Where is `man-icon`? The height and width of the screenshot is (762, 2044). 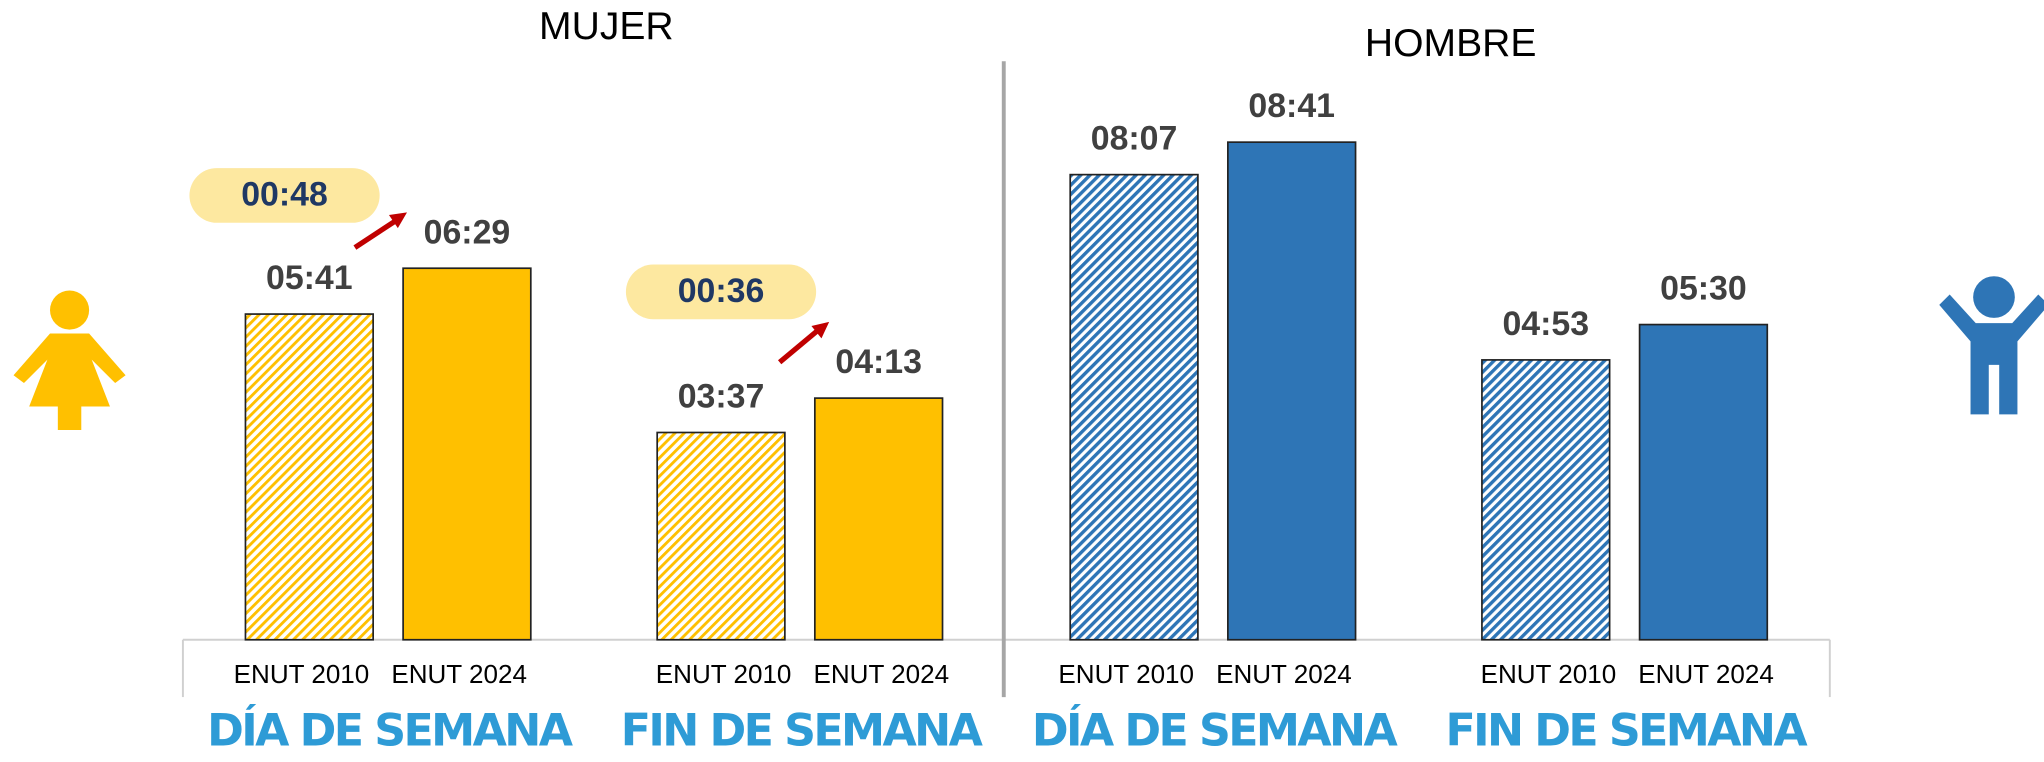
man-icon is located at coordinates (1991, 345).